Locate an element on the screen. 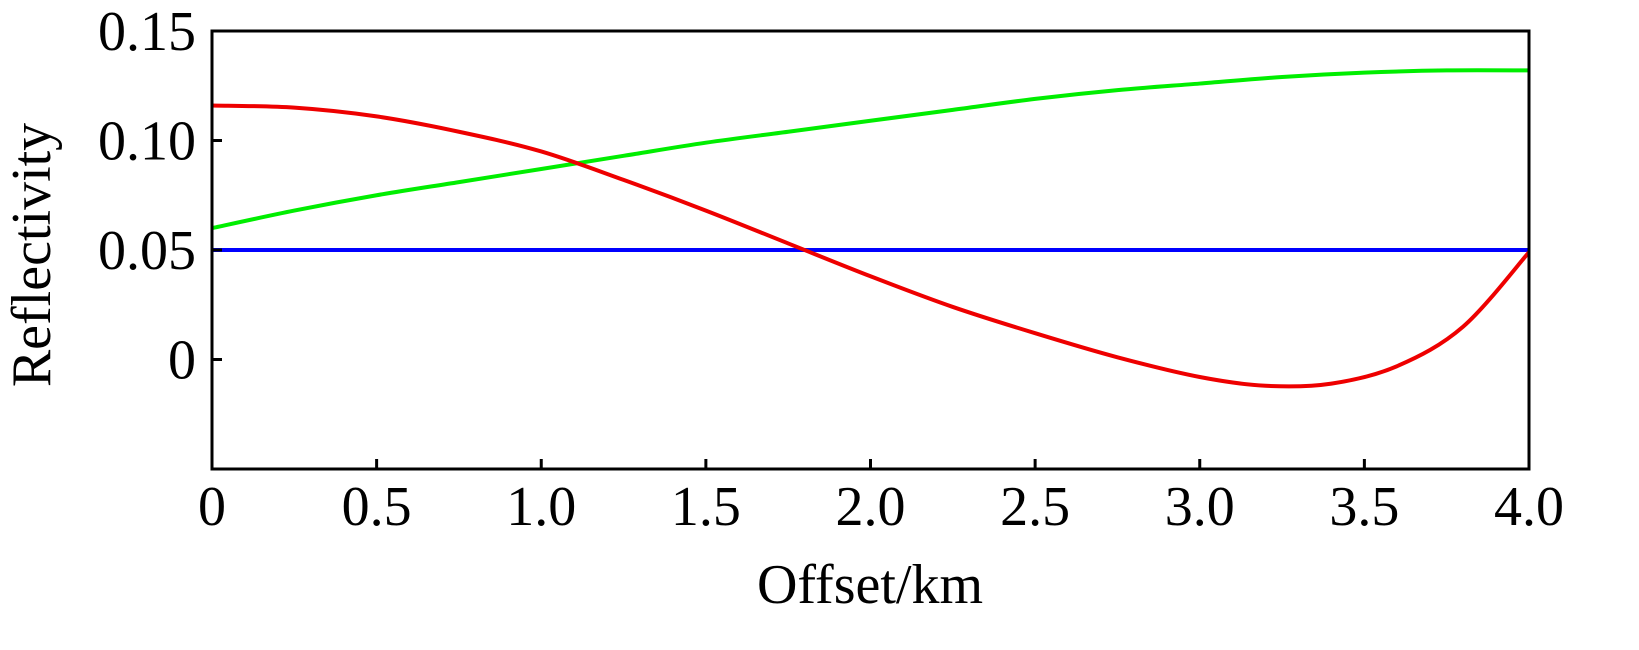 The image size is (1639, 650). x-tick-label: 2.0 is located at coordinates (871, 507).